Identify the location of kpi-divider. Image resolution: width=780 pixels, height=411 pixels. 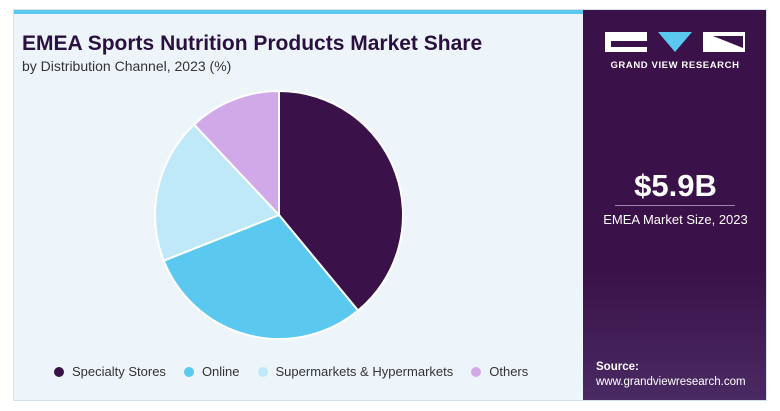
(675, 205).